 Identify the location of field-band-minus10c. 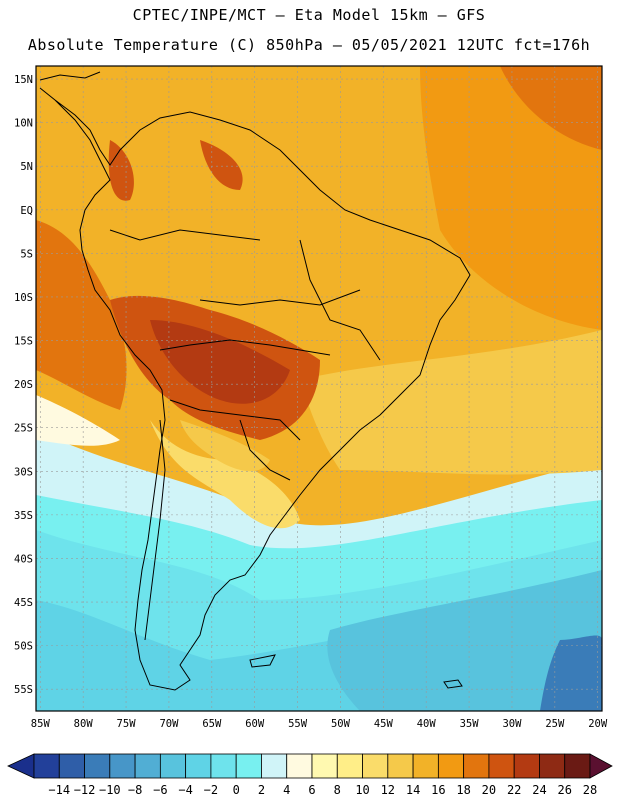
(571, 673).